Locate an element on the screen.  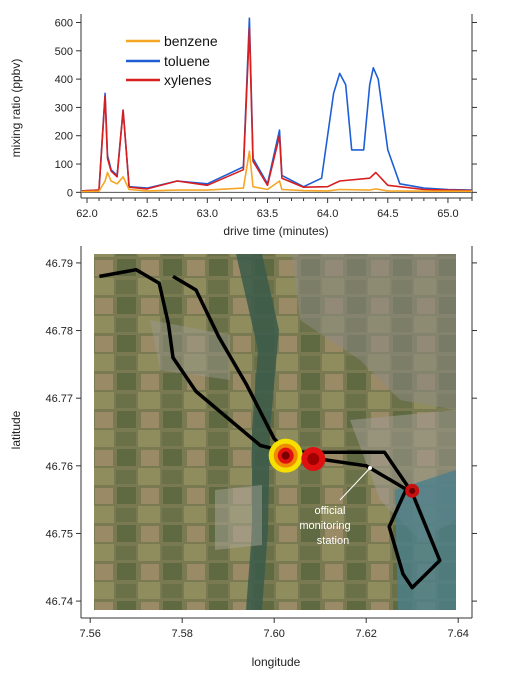
legend: benzene toluene xylenes is located at coordinates (172, 60).